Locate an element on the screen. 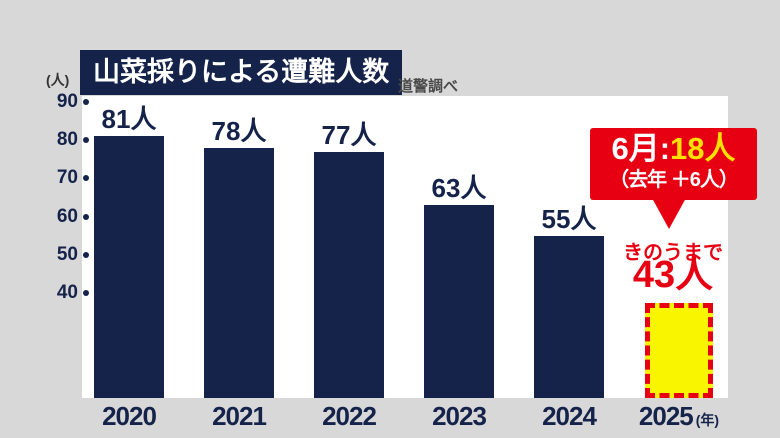 The height and width of the screenshot is (438, 780). callout-month-line: 6月:18人 is located at coordinates (673, 148).